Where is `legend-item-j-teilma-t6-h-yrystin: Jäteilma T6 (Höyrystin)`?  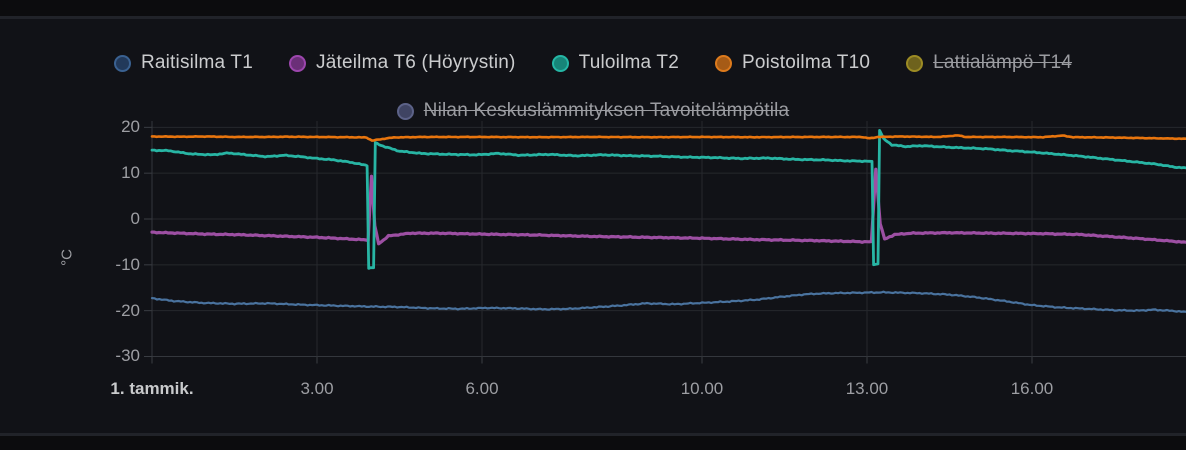 legend-item-j-teilma-t6-h-yrystin: Jäteilma T6 (Höyrystin) is located at coordinates (402, 63).